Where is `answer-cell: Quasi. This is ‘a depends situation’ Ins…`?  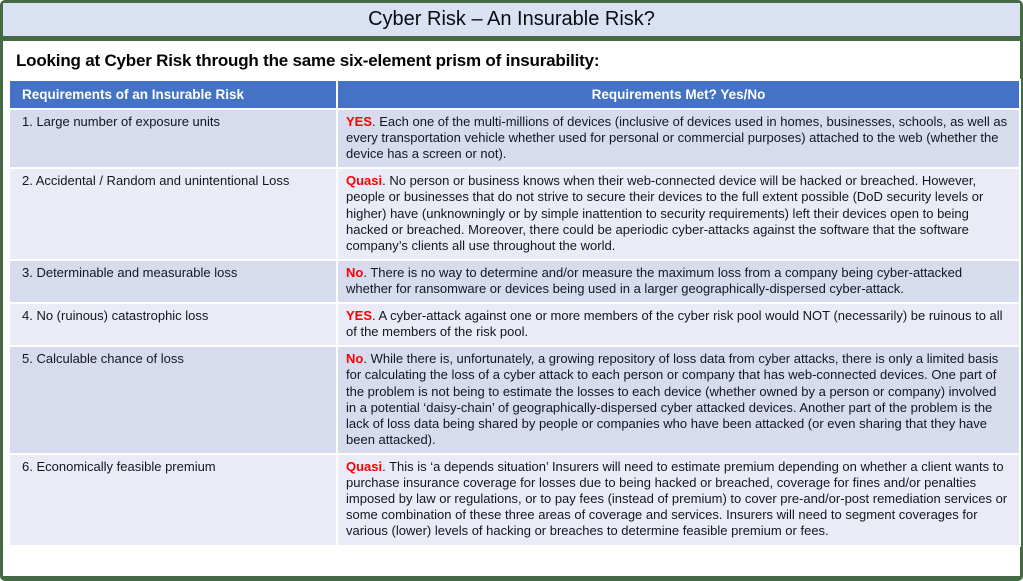
answer-cell: Quasi. This is ‘a depends situation’ Ins… is located at coordinates (678, 499).